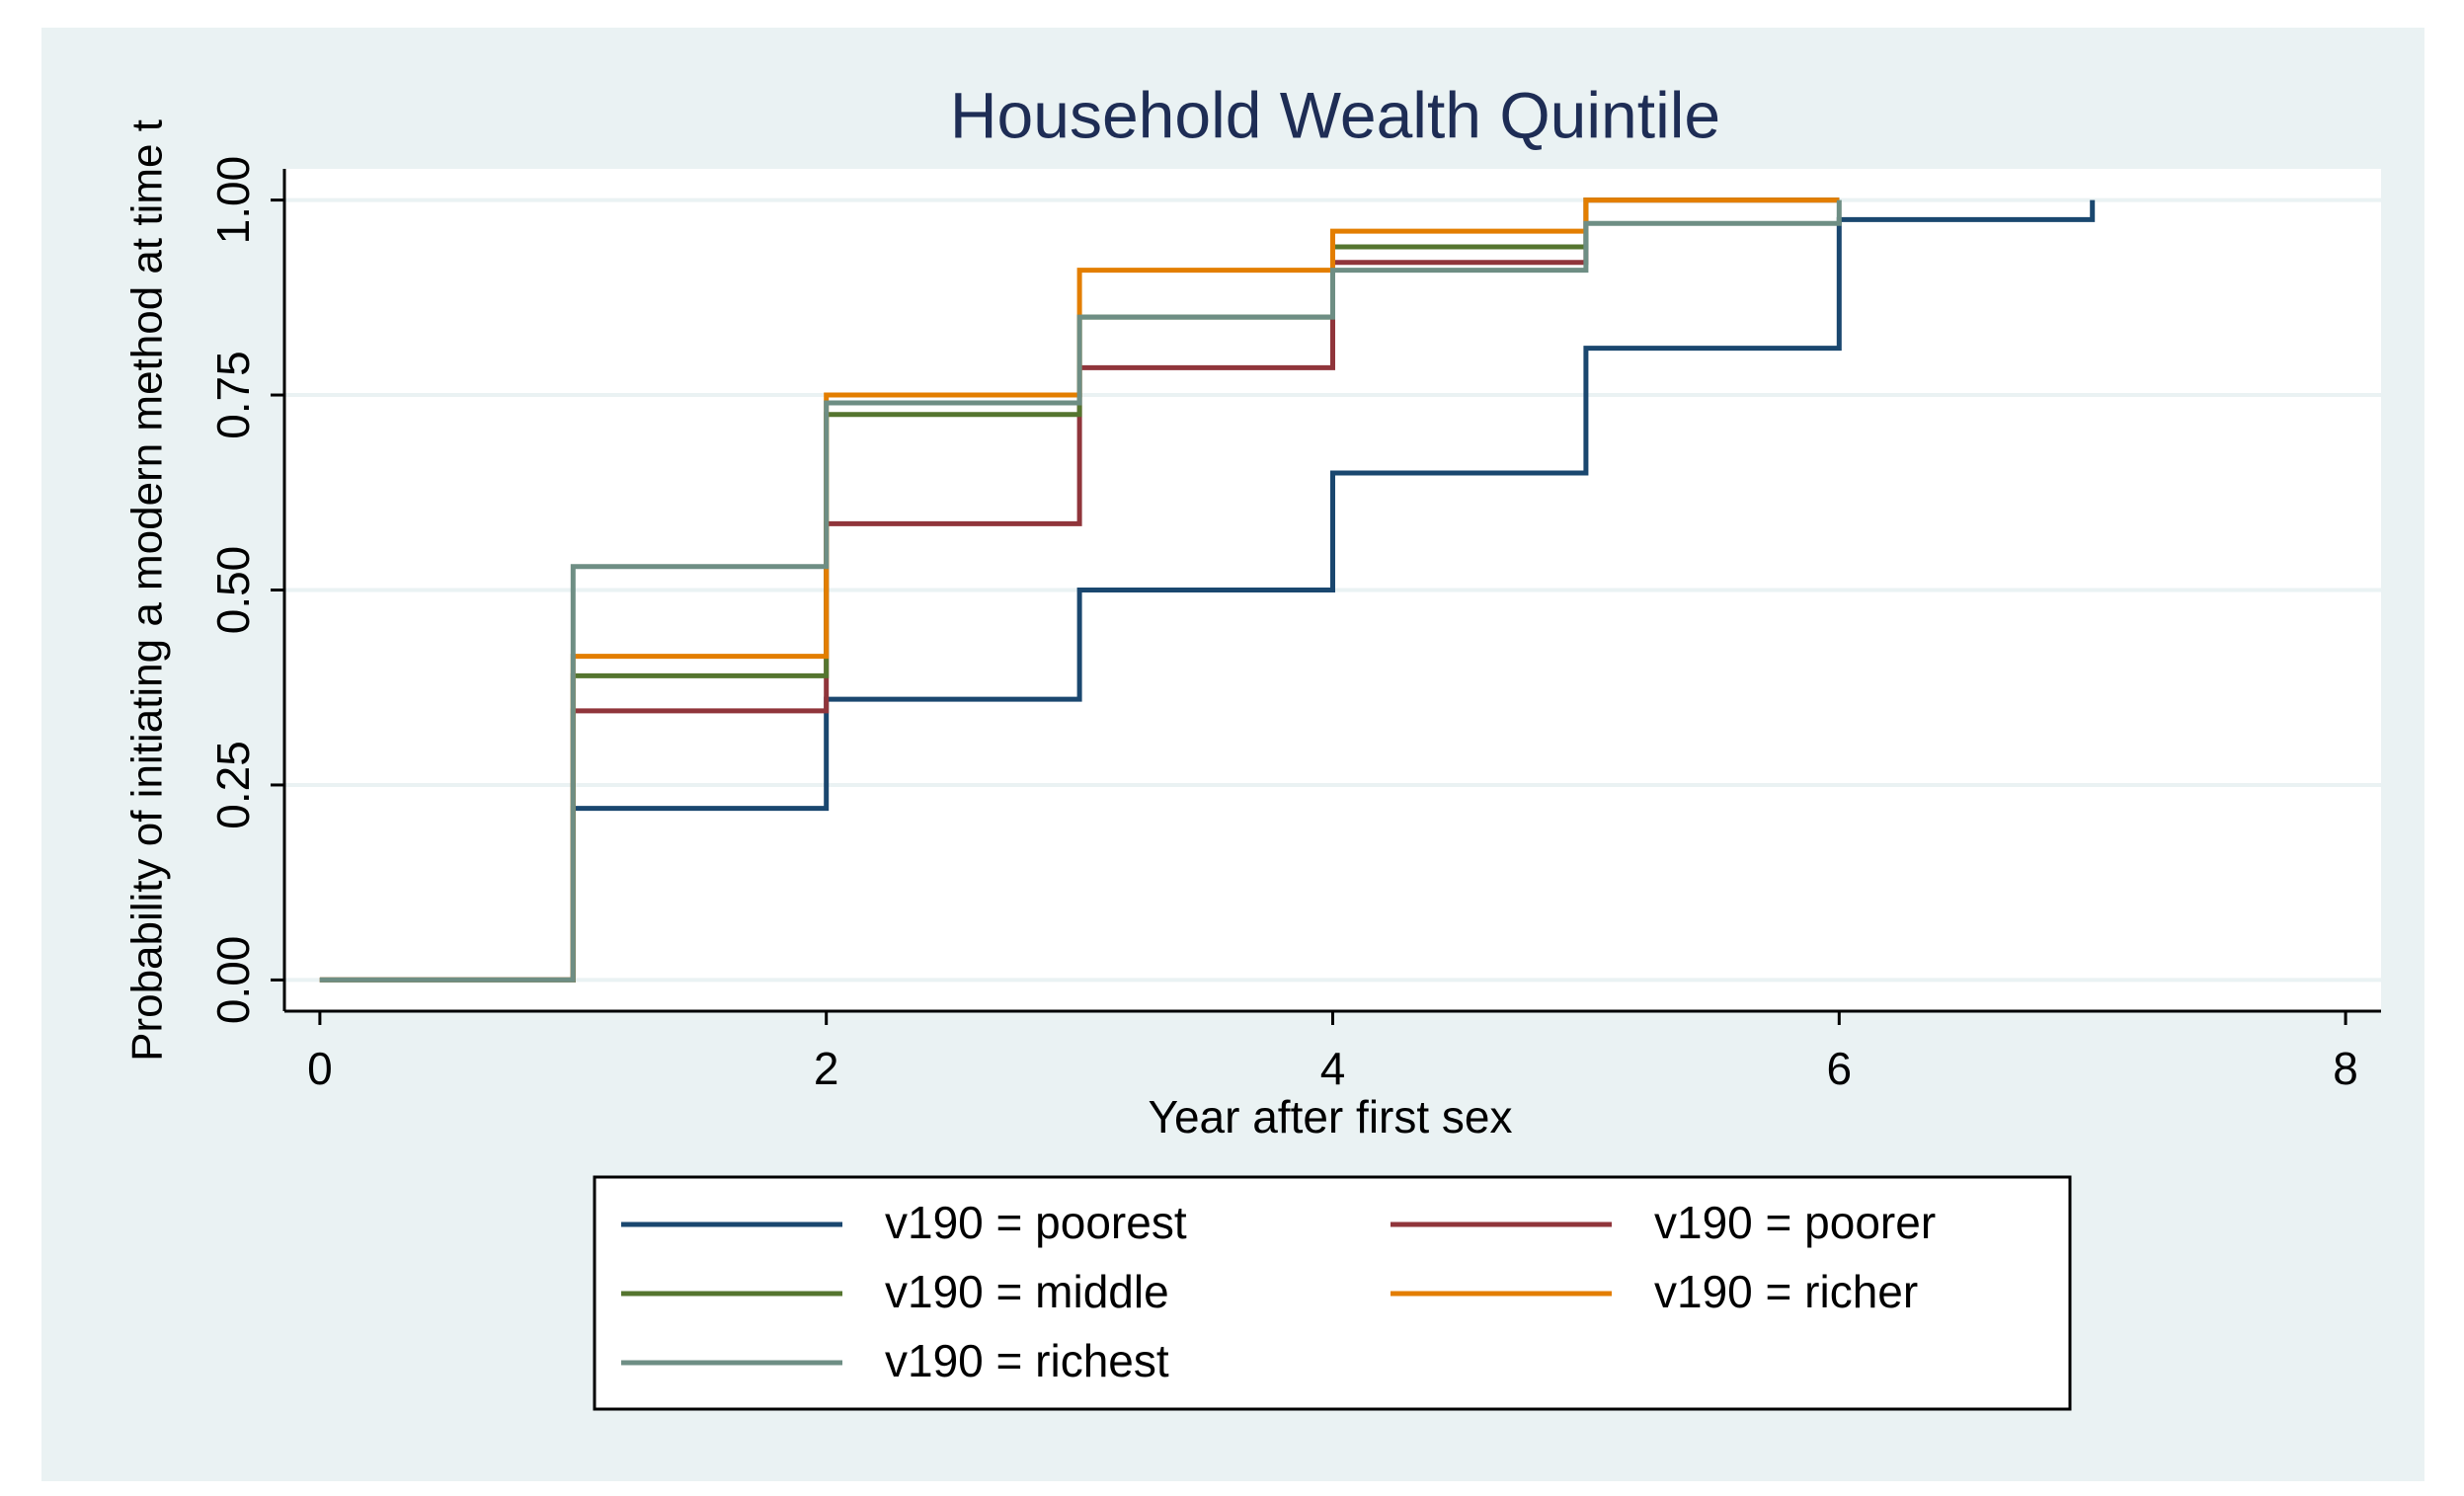  I want to click on y-tick-label: 0.25, so click(233, 785).